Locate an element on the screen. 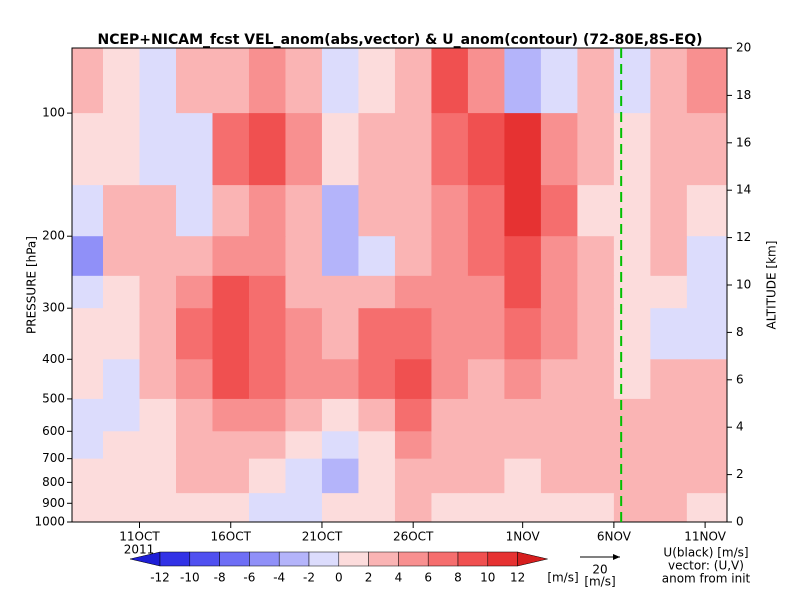 This screenshot has height=600, width=800. x-tick-label: 16OCT is located at coordinates (231, 537).